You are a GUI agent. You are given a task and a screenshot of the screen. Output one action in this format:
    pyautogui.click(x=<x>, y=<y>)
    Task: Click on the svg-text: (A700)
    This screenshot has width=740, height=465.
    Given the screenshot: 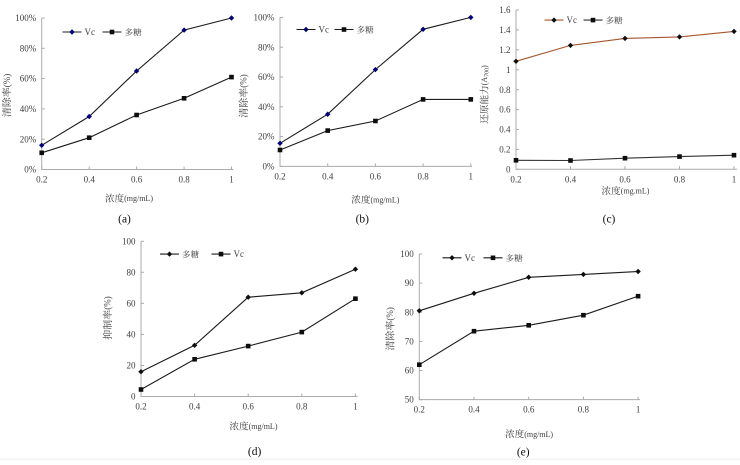 What is the action you would take?
    pyautogui.click(x=485, y=75)
    